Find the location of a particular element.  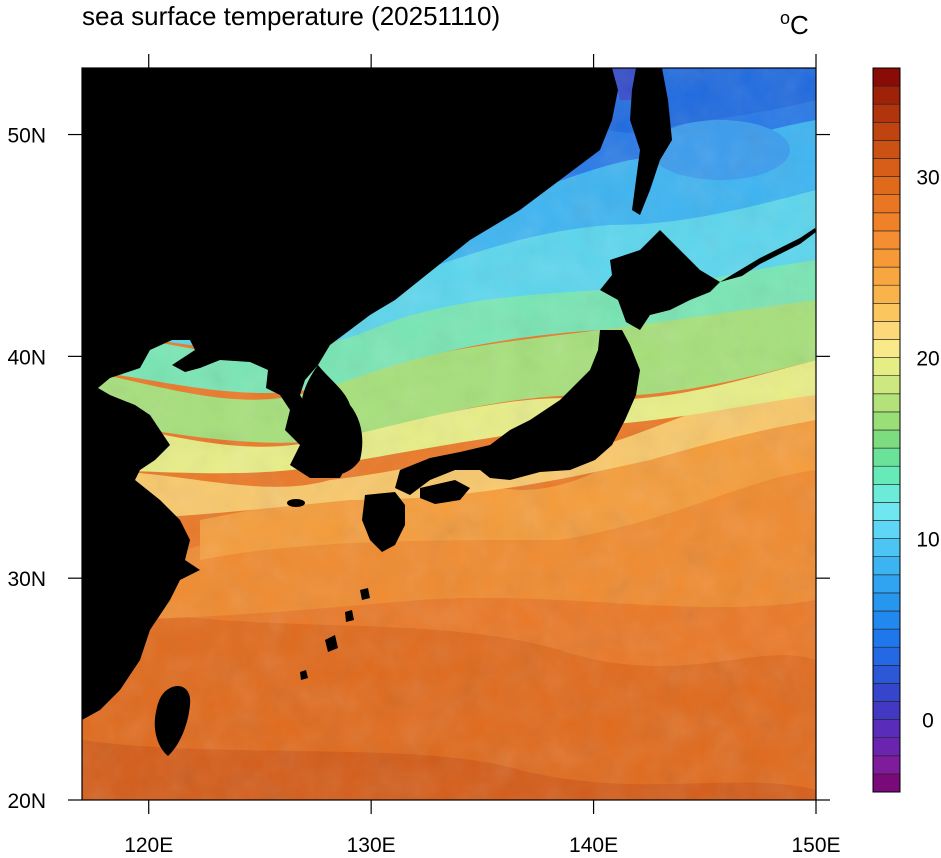

colorbar-tick-label: 30 is located at coordinates (927, 178).